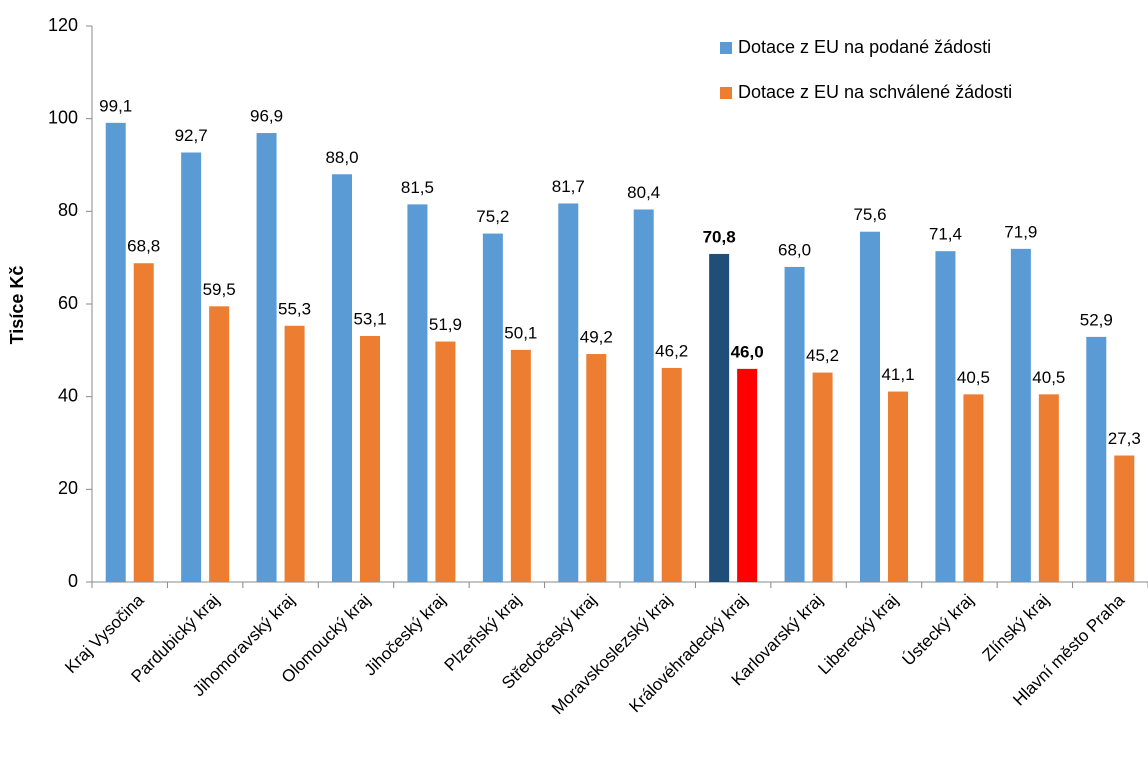 This screenshot has width=1148, height=778. Describe the element at coordinates (794, 249) in the screenshot. I see `data-label: 68,0` at that location.